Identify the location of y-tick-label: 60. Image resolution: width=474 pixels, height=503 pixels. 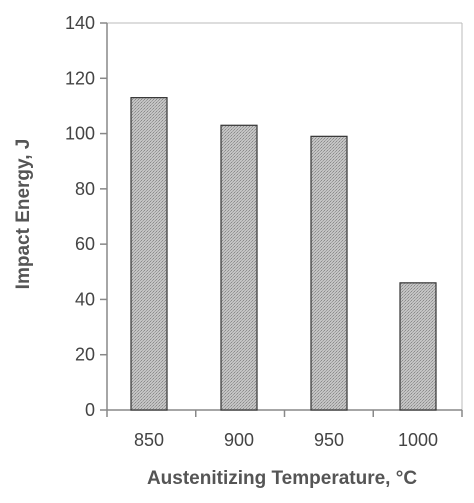
(85, 244).